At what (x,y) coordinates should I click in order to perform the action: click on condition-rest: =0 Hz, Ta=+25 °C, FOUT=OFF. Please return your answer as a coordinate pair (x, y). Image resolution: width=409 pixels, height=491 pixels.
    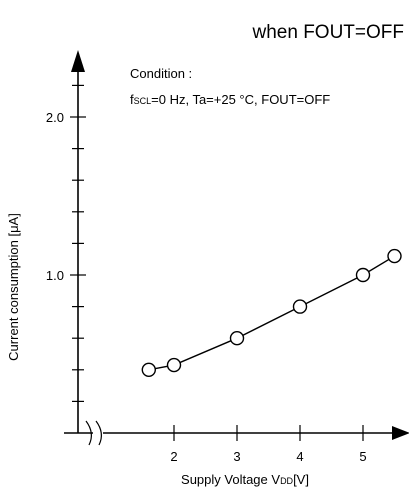
    Looking at the image, I should click on (240, 99).